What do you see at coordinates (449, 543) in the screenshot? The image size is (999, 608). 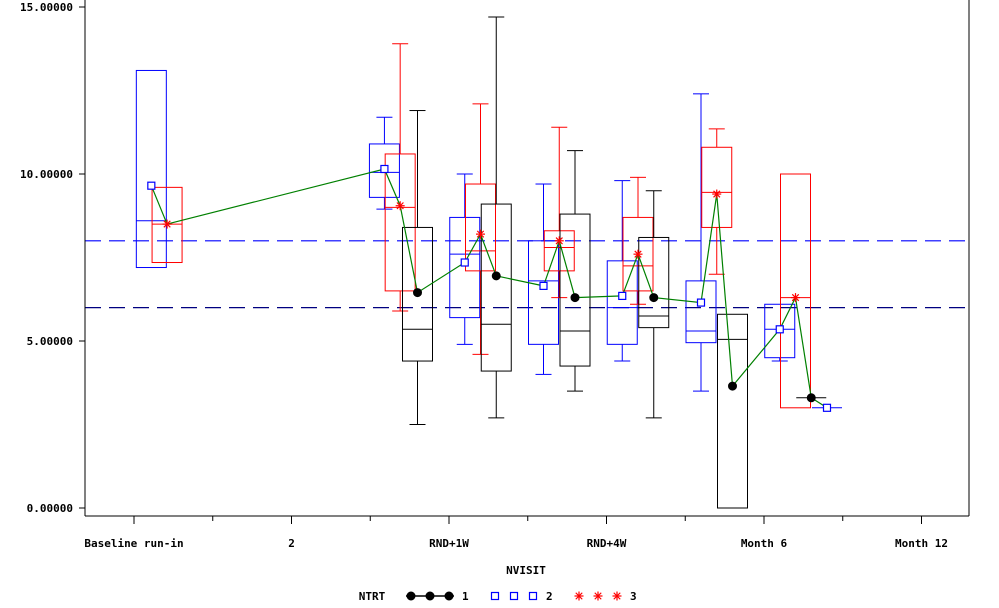 I see `x-tick-label: RND+1W` at bounding box center [449, 543].